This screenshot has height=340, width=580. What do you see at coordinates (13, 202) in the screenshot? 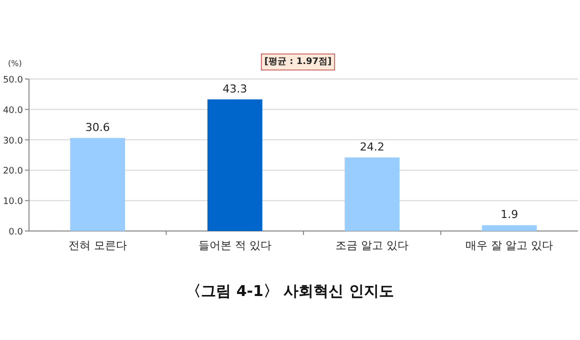
I see `y-tick-label: 10.0` at bounding box center [13, 202].